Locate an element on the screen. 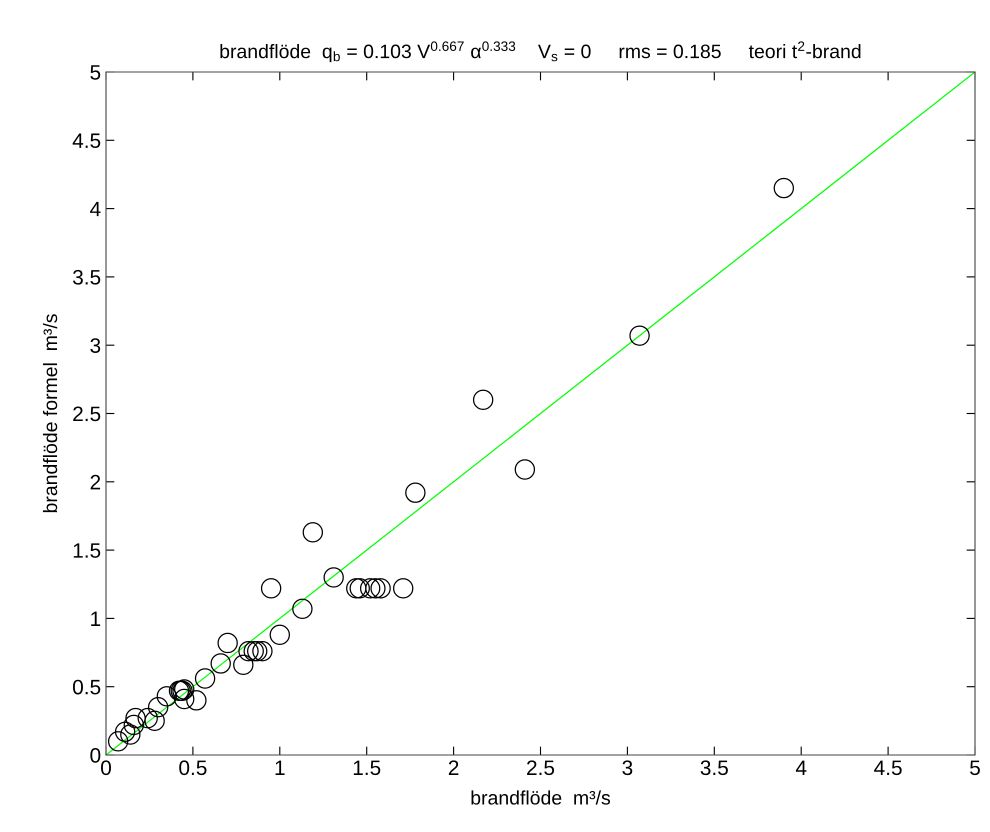  y-tick-label: 2.5 is located at coordinates (86, 414).